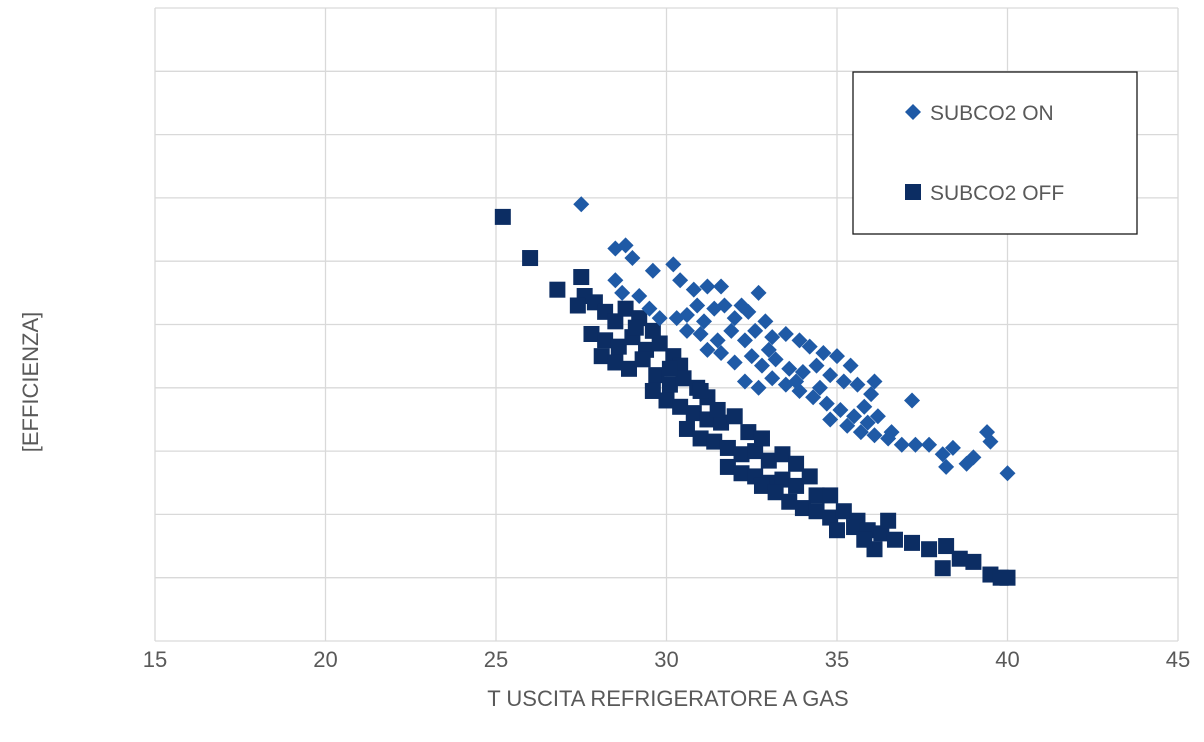  What do you see at coordinates (325, 659) in the screenshot?
I see `x-tick-label: 20` at bounding box center [325, 659].